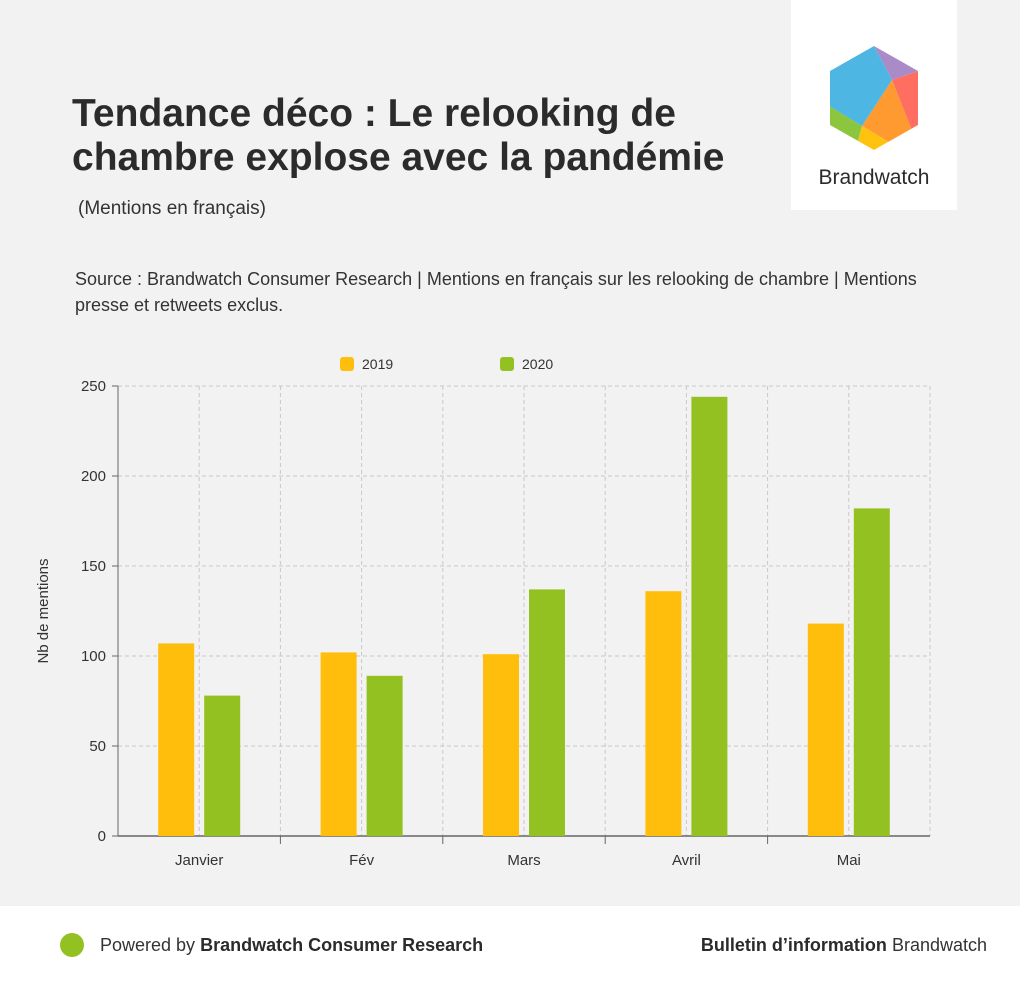  What do you see at coordinates (501, 745) in the screenshot?
I see `bar-2019-mars` at bounding box center [501, 745].